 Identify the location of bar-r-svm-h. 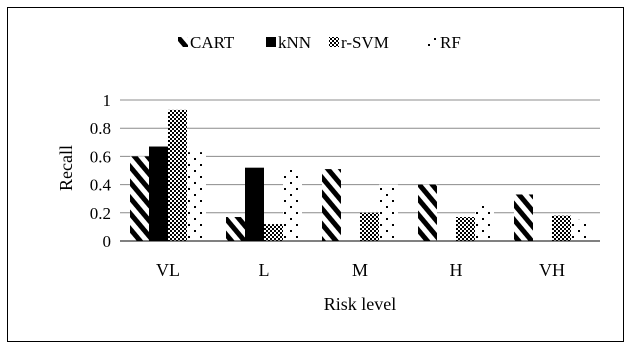
(465, 229).